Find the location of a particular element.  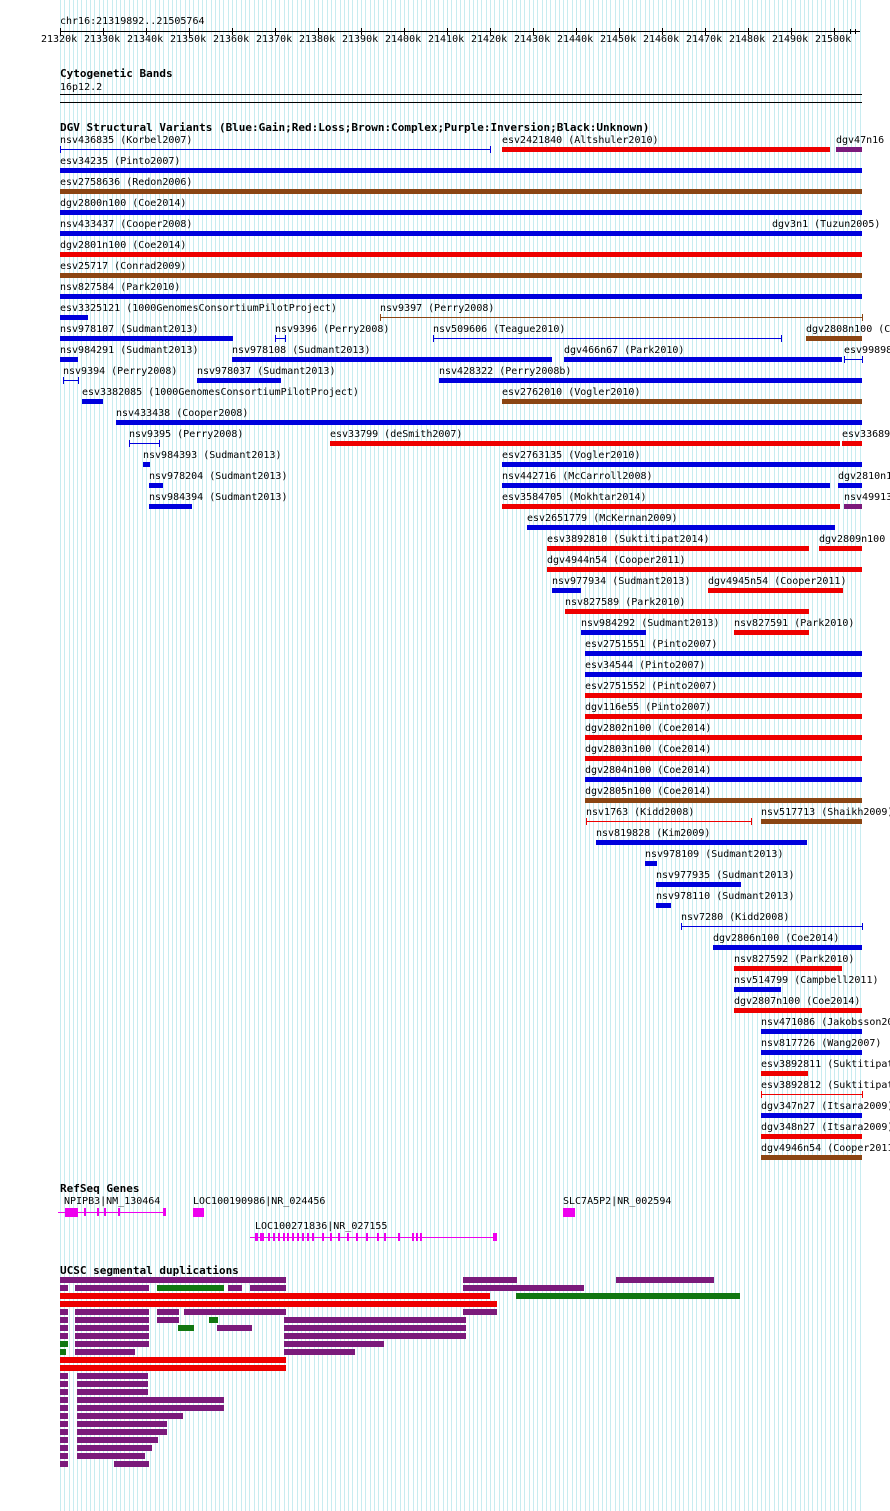

gene-label: LOC100271836|NR_027155 is located at coordinates (321, 1226).